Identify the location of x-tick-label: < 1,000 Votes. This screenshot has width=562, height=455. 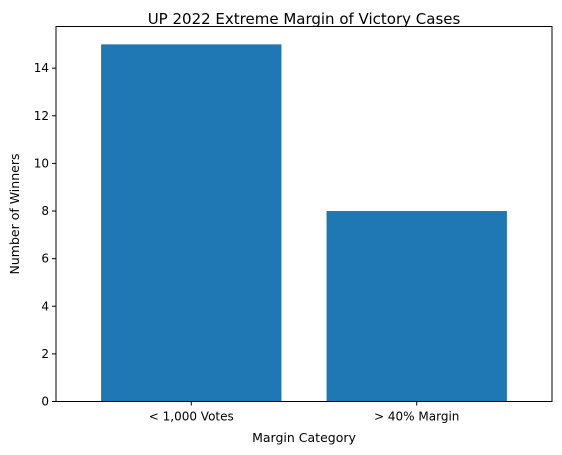
(191, 417).